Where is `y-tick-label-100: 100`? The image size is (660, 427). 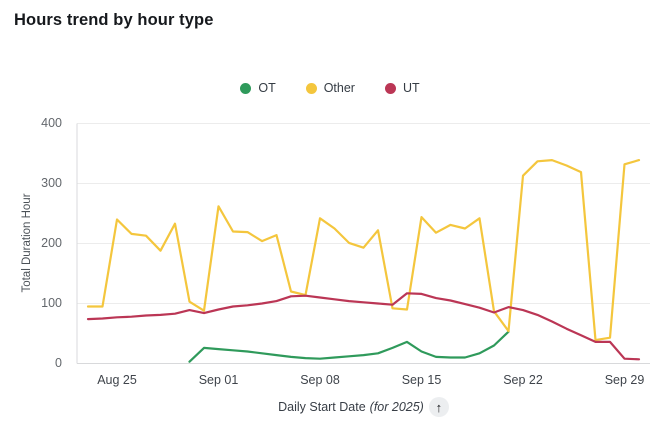 y-tick-label-100: 100 is located at coordinates (51, 302).